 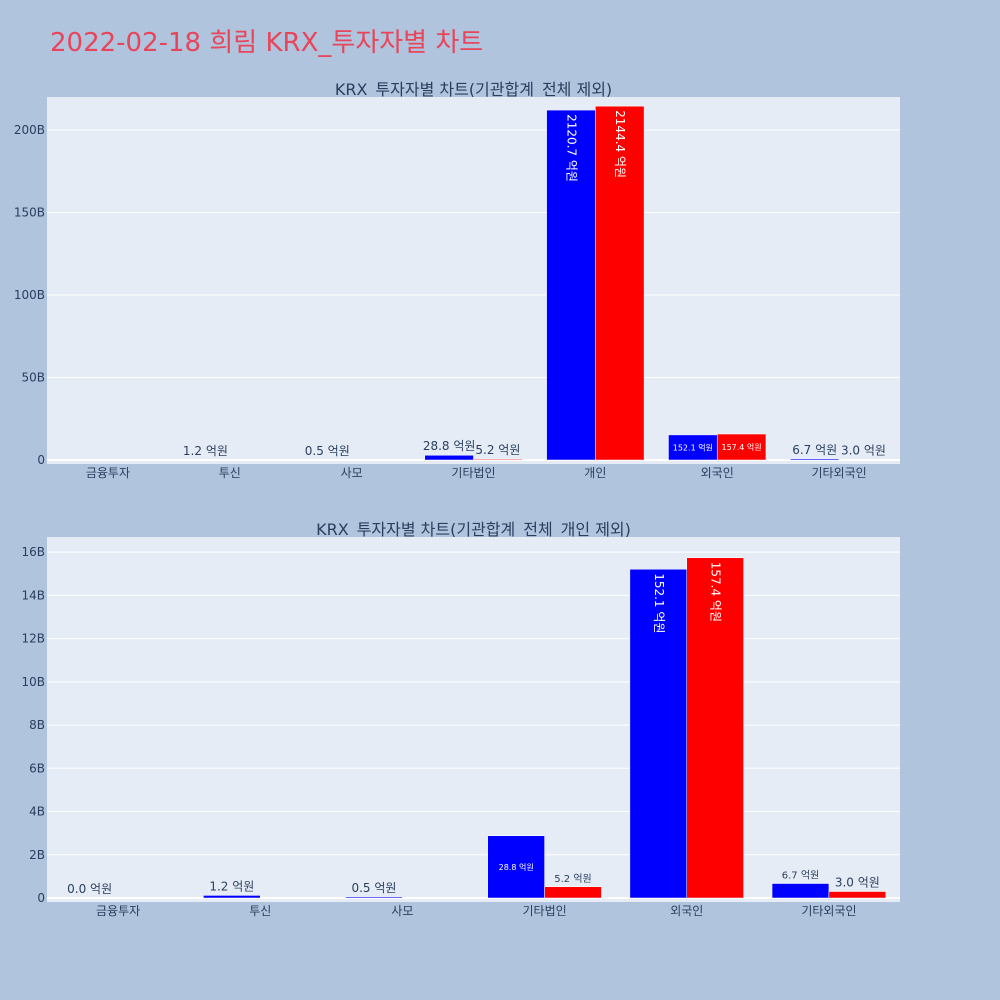 I want to click on data-label: 2144.4 억원, so click(x=620, y=144).